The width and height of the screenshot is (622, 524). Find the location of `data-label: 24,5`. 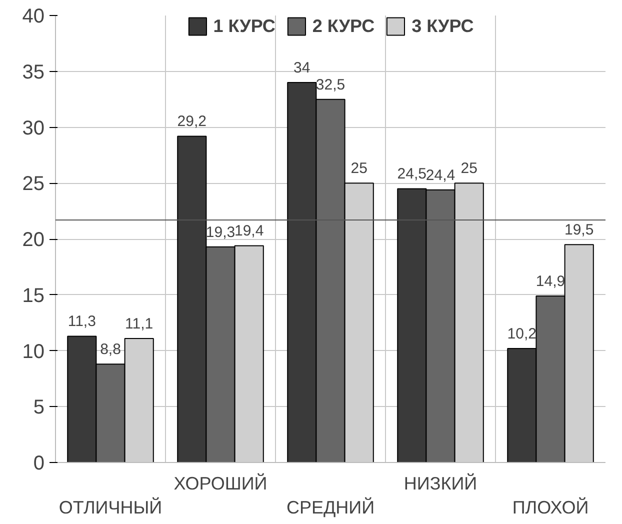

data-label: 24,5 is located at coordinates (412, 174).